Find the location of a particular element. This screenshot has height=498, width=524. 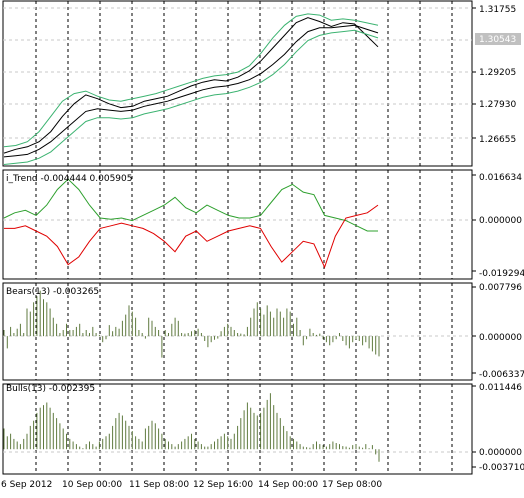

current-price-badge is located at coordinates (498, 39).